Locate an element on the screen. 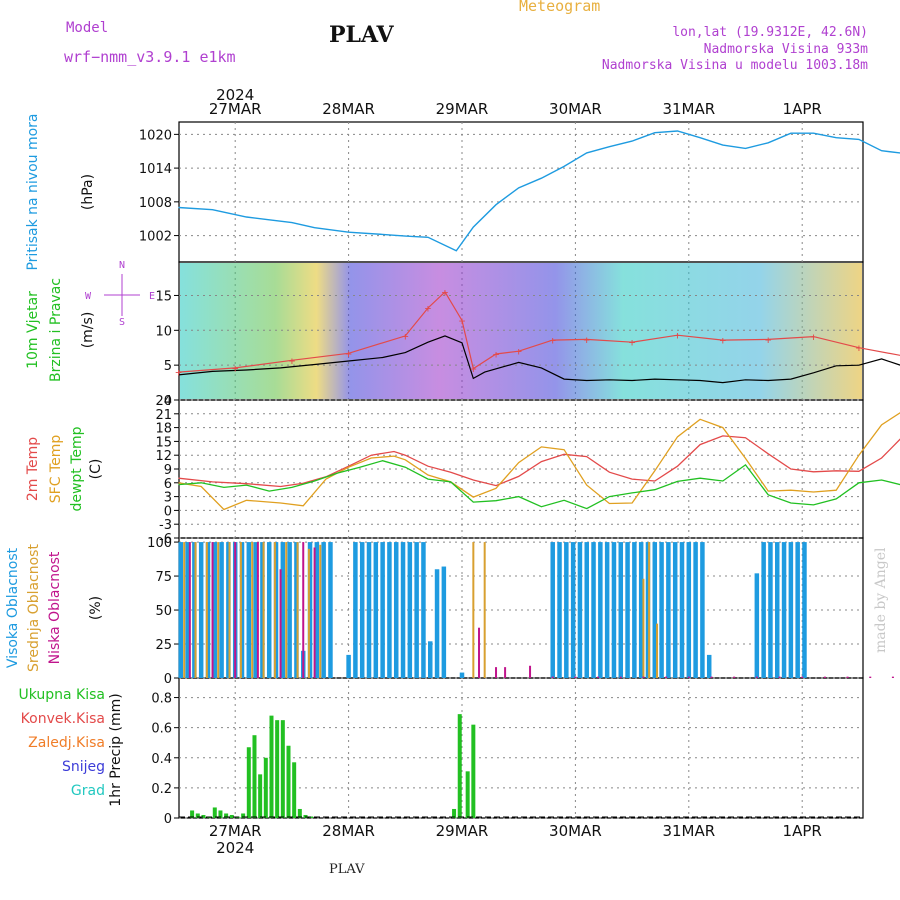 The height and width of the screenshot is (900, 900). ytick-label: 10 is located at coordinates (163, 331).